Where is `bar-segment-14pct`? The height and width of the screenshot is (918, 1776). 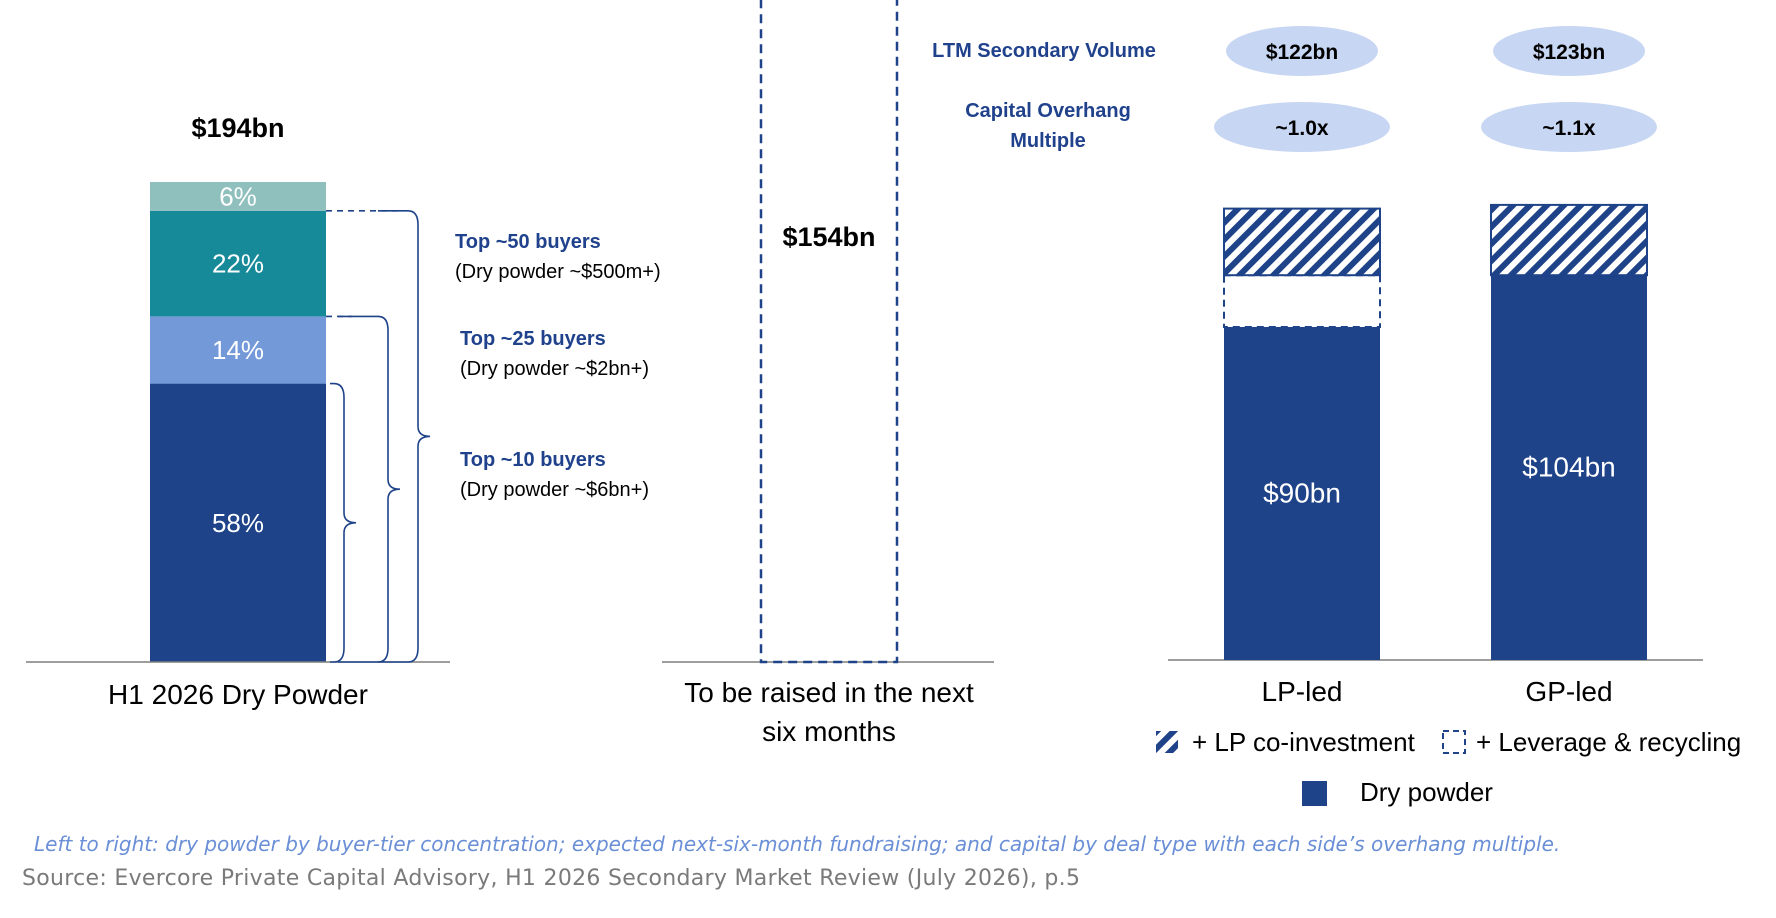 bar-segment-14pct is located at coordinates (238, 350).